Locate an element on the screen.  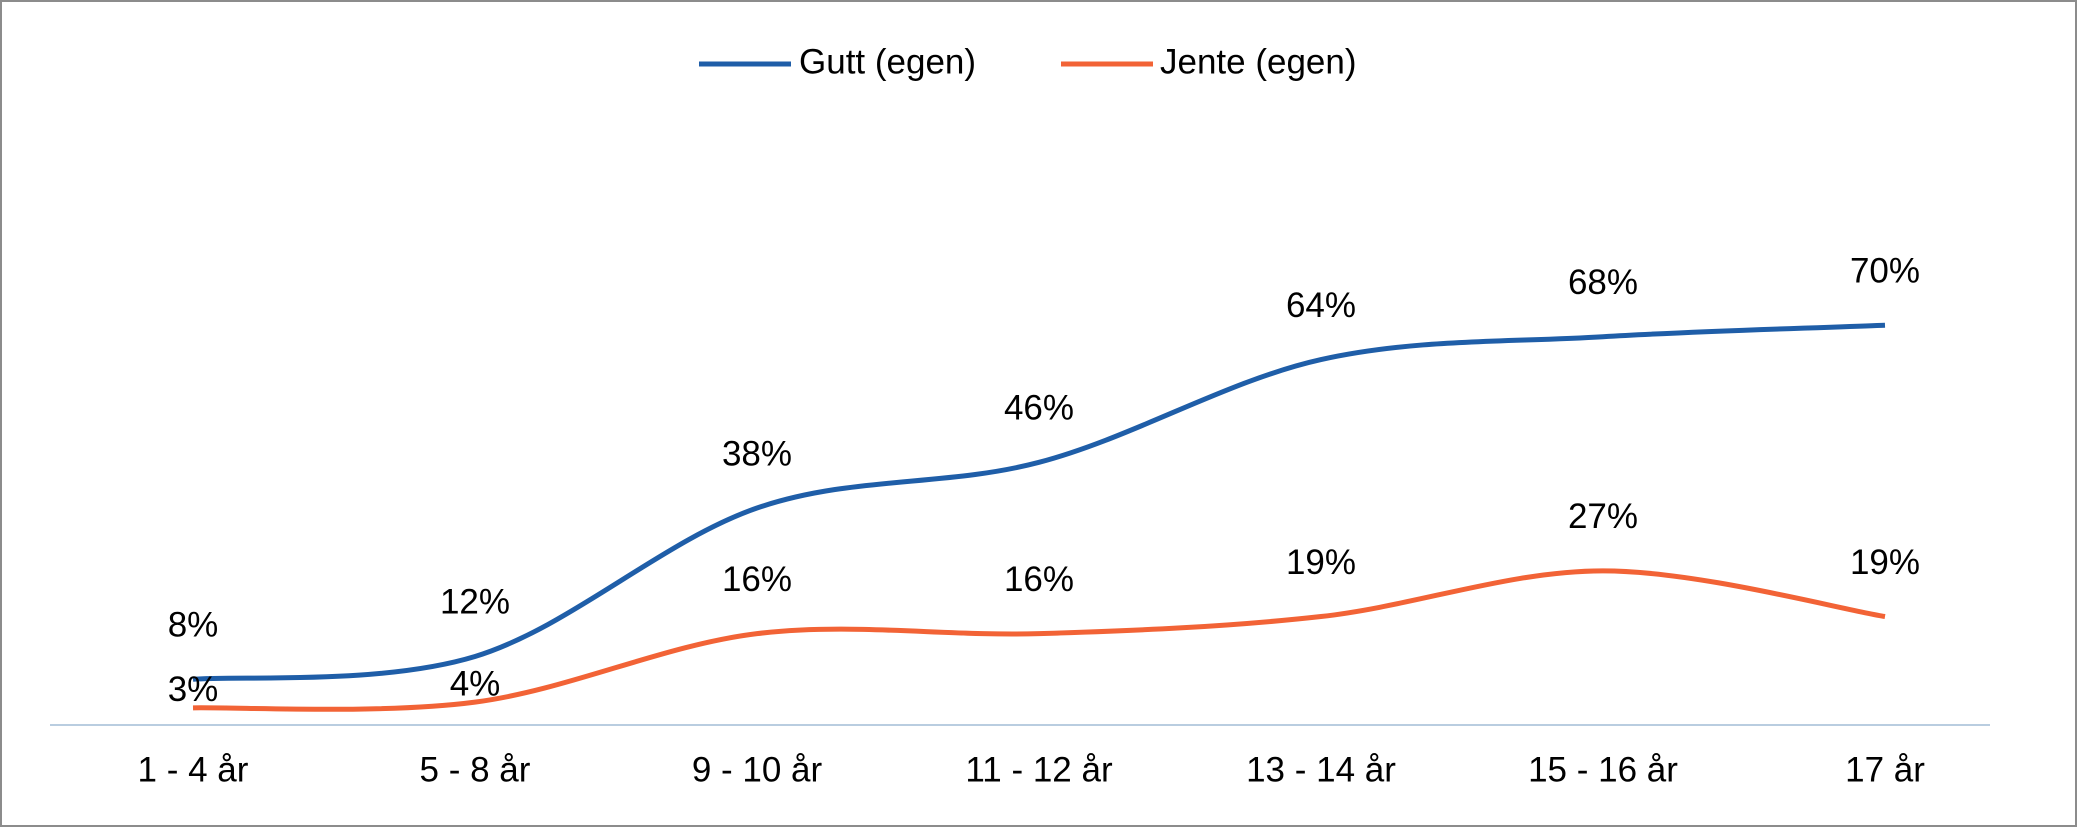
data-label: 46% is located at coordinates (1039, 408).